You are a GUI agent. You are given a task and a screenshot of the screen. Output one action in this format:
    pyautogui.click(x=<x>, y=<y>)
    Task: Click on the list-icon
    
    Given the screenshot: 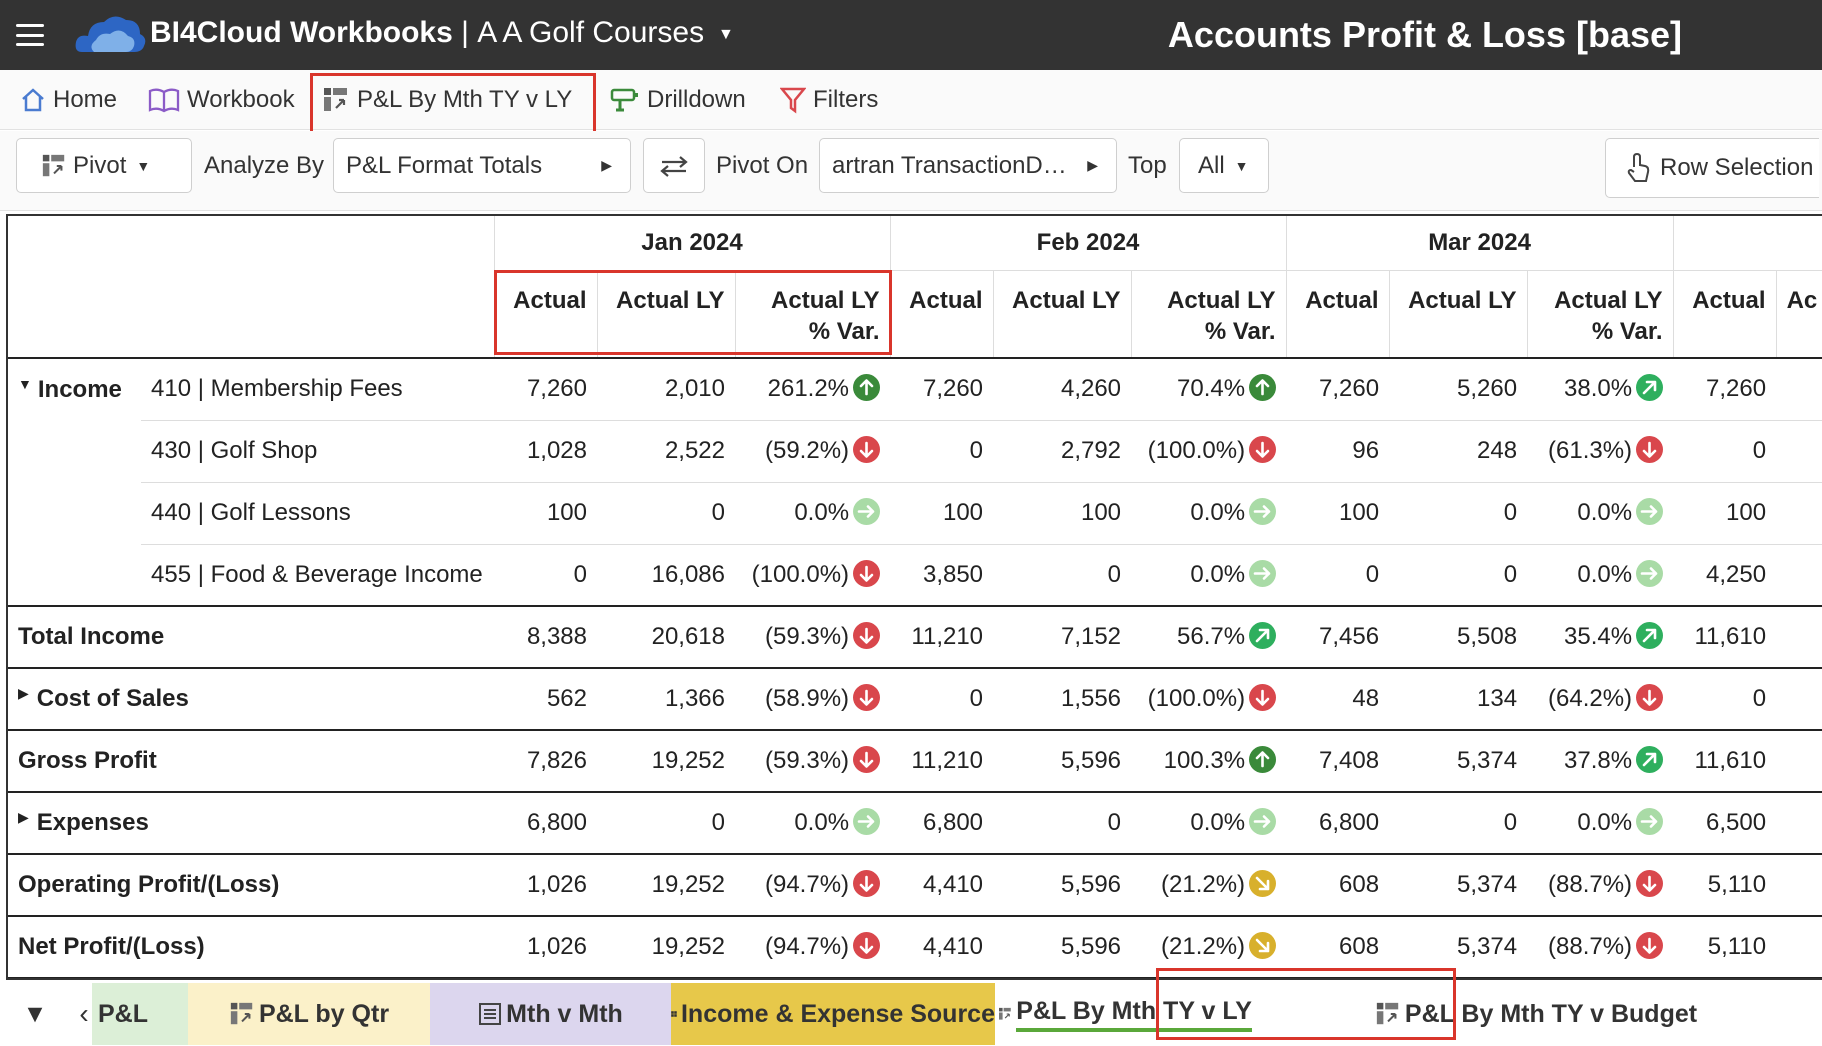 What is the action you would take?
    pyautogui.click(x=490, y=1014)
    